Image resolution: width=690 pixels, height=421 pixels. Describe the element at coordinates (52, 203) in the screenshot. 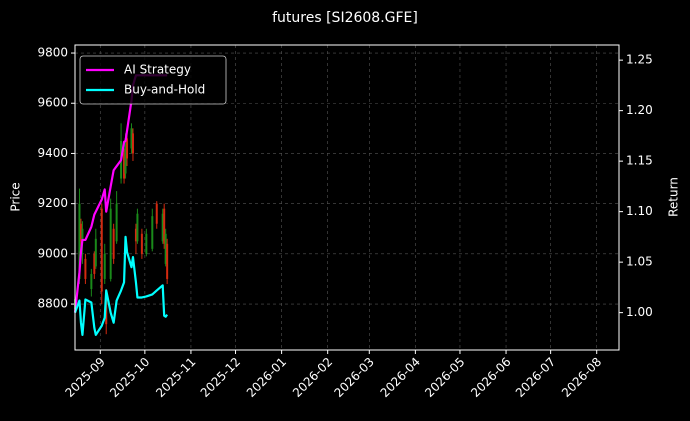

I see `y-tick-label: 9200` at that location.